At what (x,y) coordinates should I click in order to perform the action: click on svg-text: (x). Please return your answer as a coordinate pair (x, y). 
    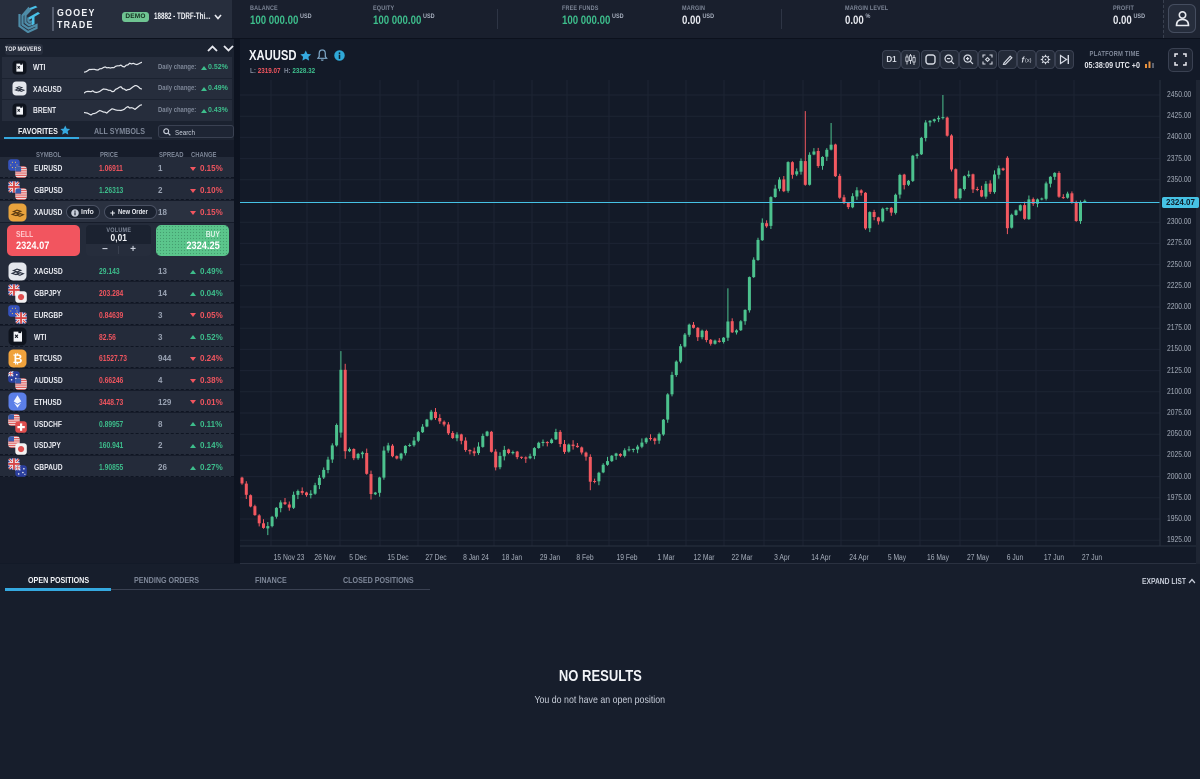
    Looking at the image, I should click on (1028, 61).